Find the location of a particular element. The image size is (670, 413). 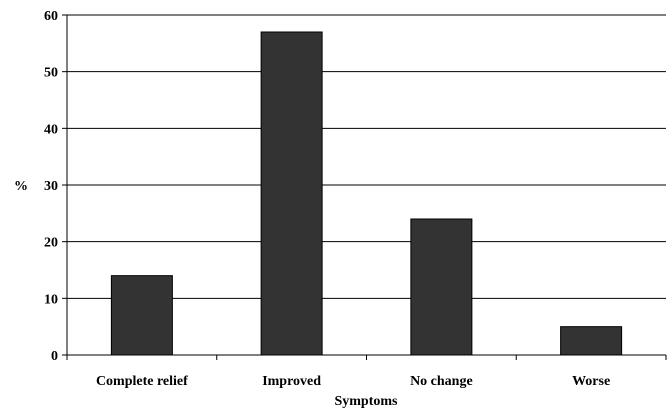

y-axis-title: % is located at coordinates (21, 186).